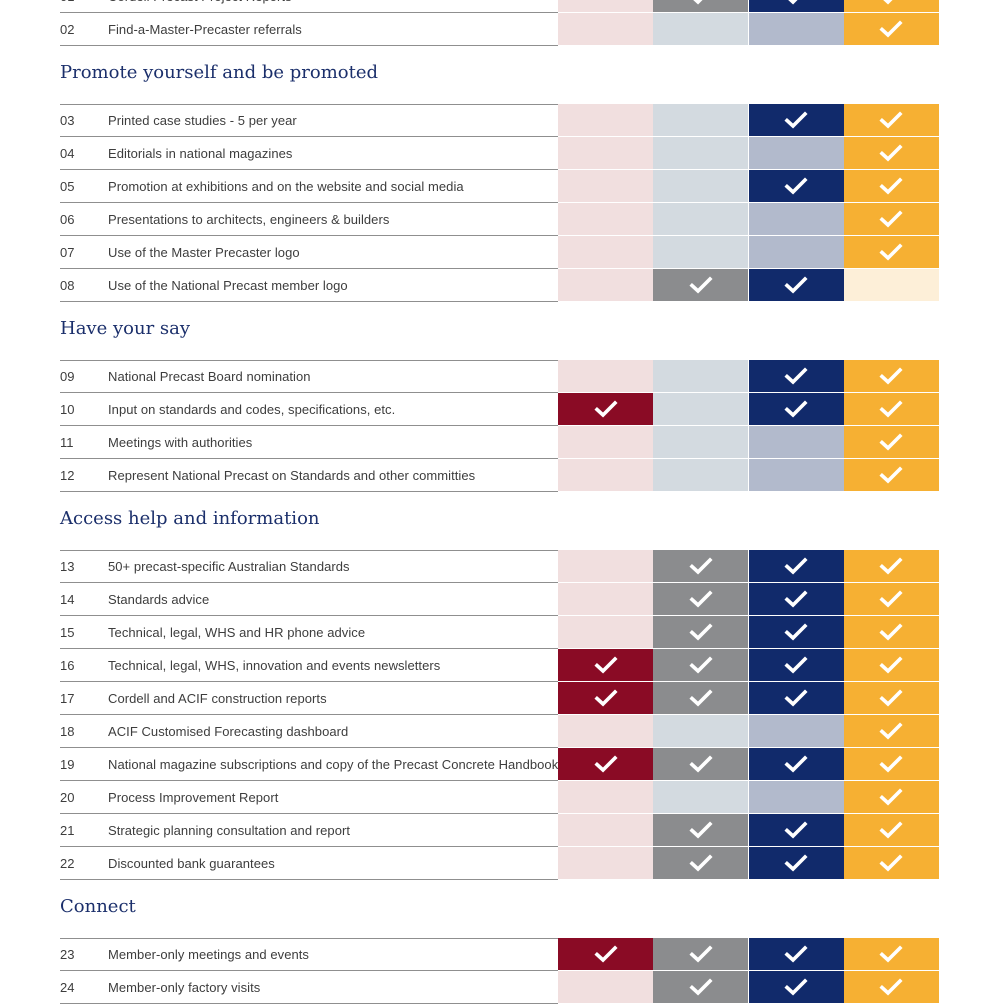  I want to click on row-number: 05, so click(67, 186).